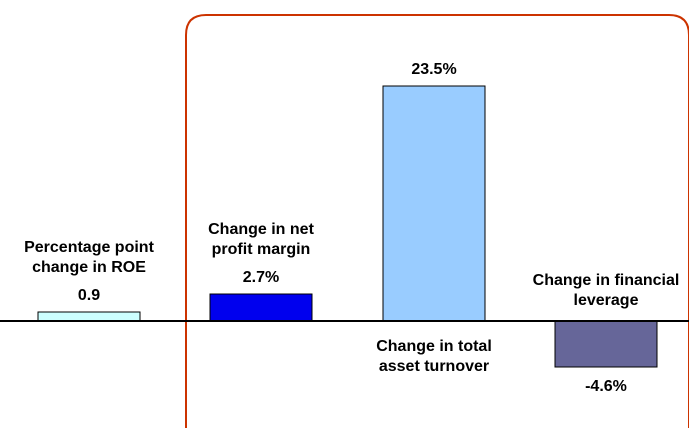  Describe the element at coordinates (606, 290) in the screenshot. I see `category-label: Change in financial leverage` at that location.